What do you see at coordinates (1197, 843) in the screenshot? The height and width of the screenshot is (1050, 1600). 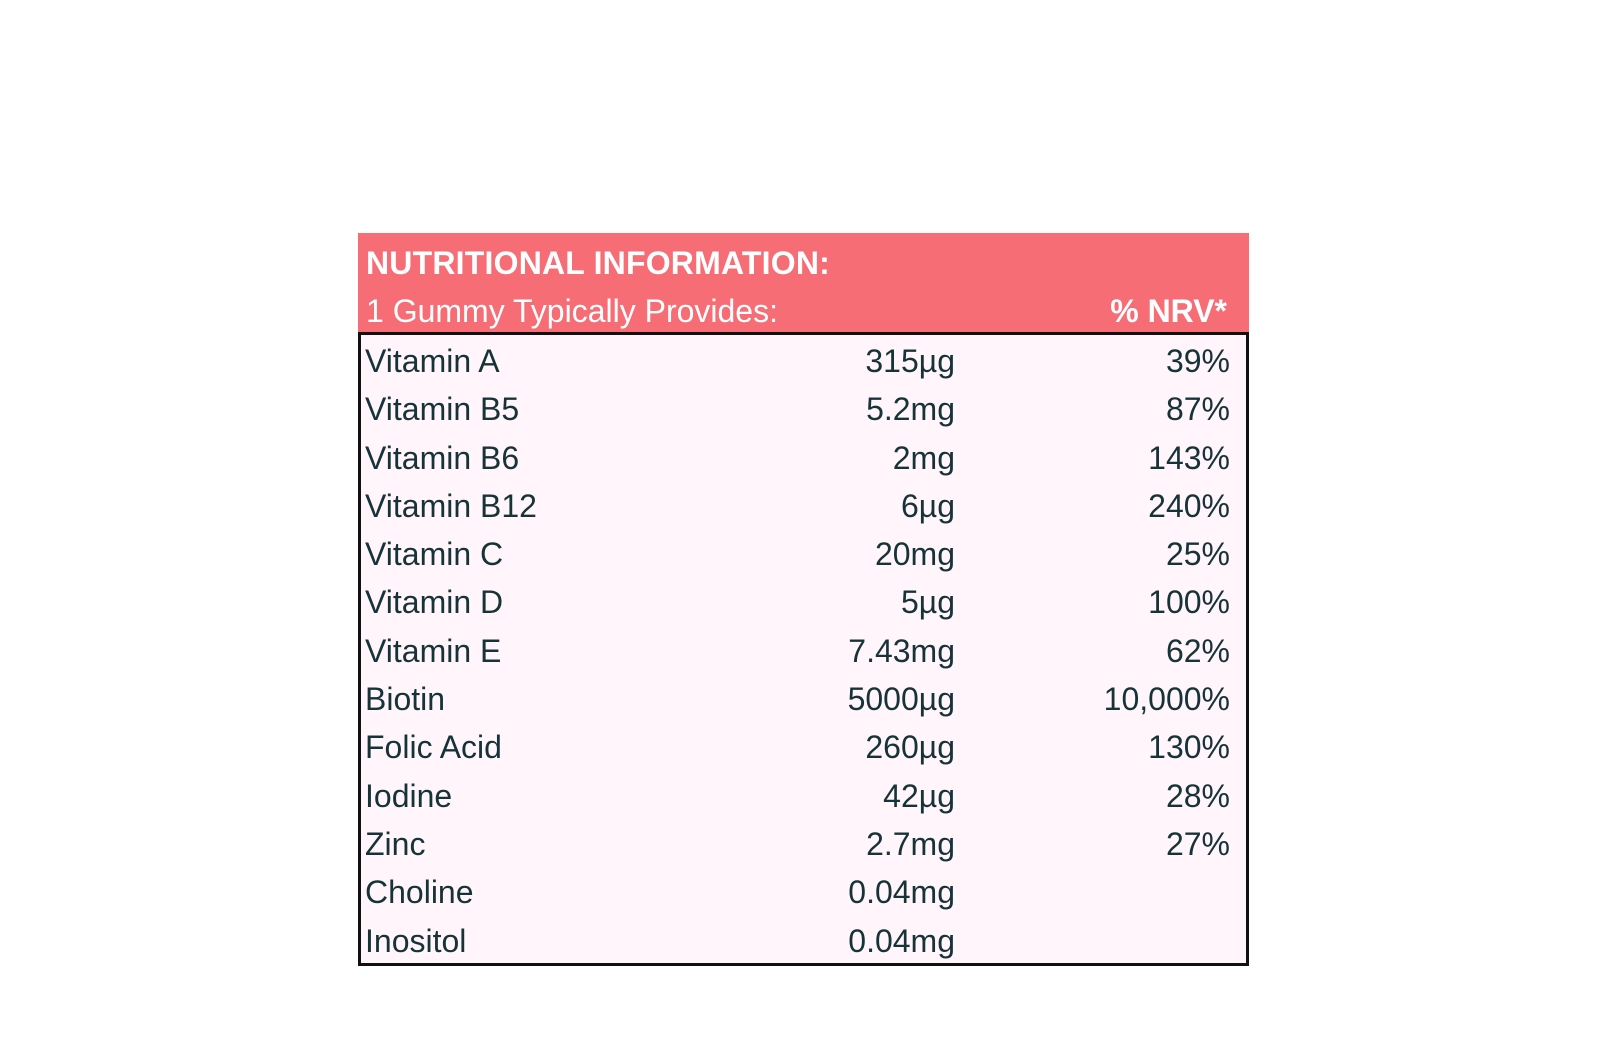 I see `nutrient-nrv: 27%` at bounding box center [1197, 843].